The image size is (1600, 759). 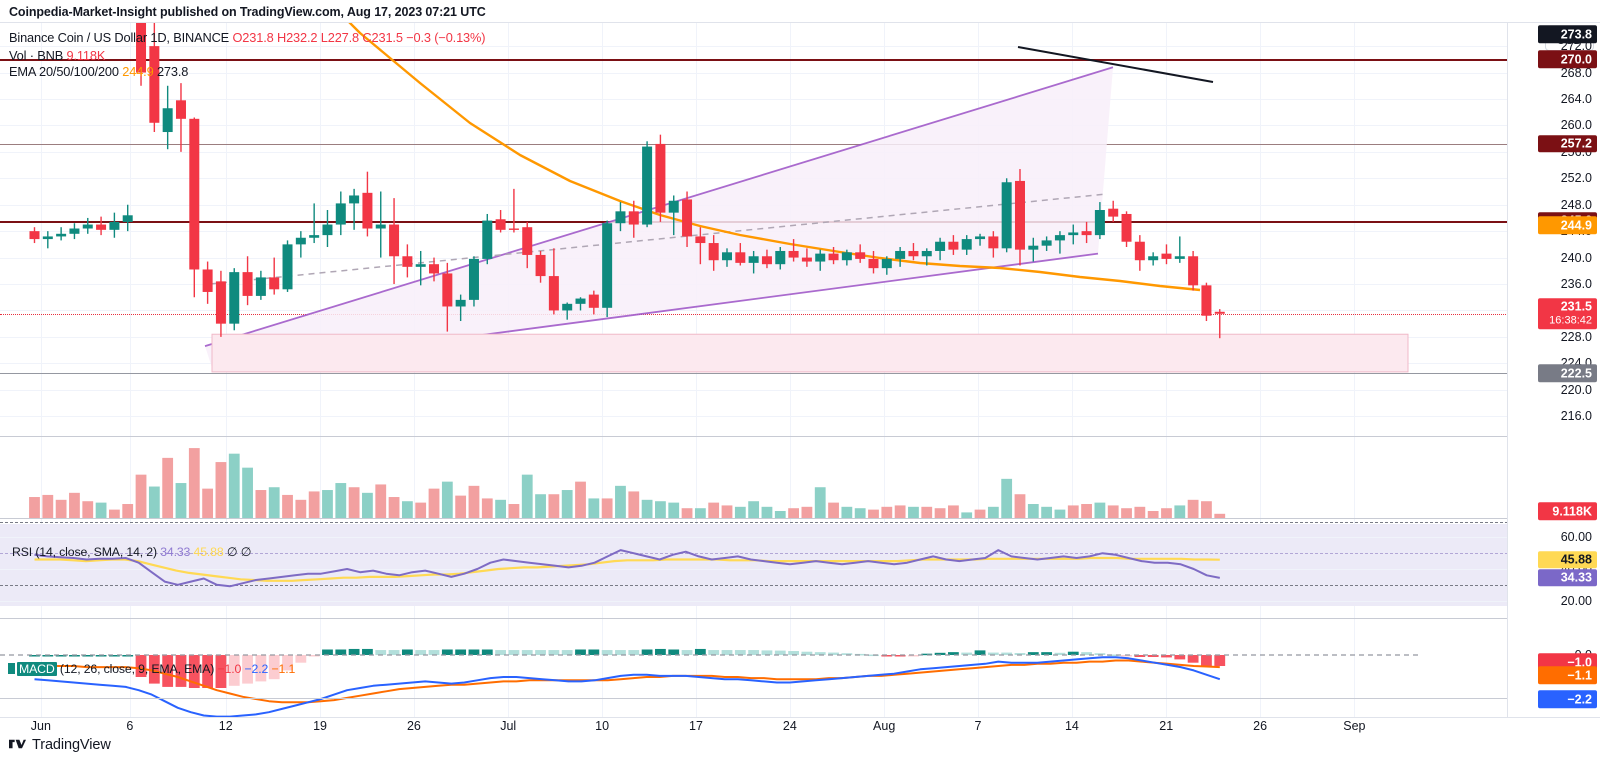 What do you see at coordinates (256, 669) in the screenshot?
I see `macd-legend-v2: −2.2` at bounding box center [256, 669].